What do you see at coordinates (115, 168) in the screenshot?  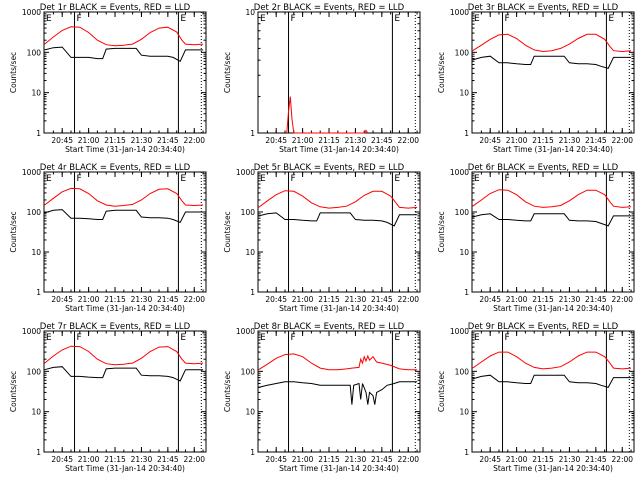 I see `chart-title: Det 4r BLACK = Events, RED = LLD` at bounding box center [115, 168].